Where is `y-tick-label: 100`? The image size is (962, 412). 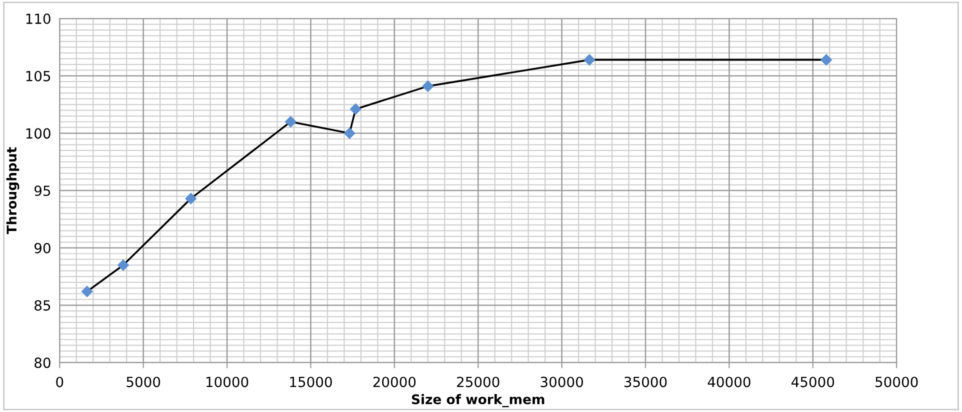 y-tick-label: 100 is located at coordinates (38, 133).